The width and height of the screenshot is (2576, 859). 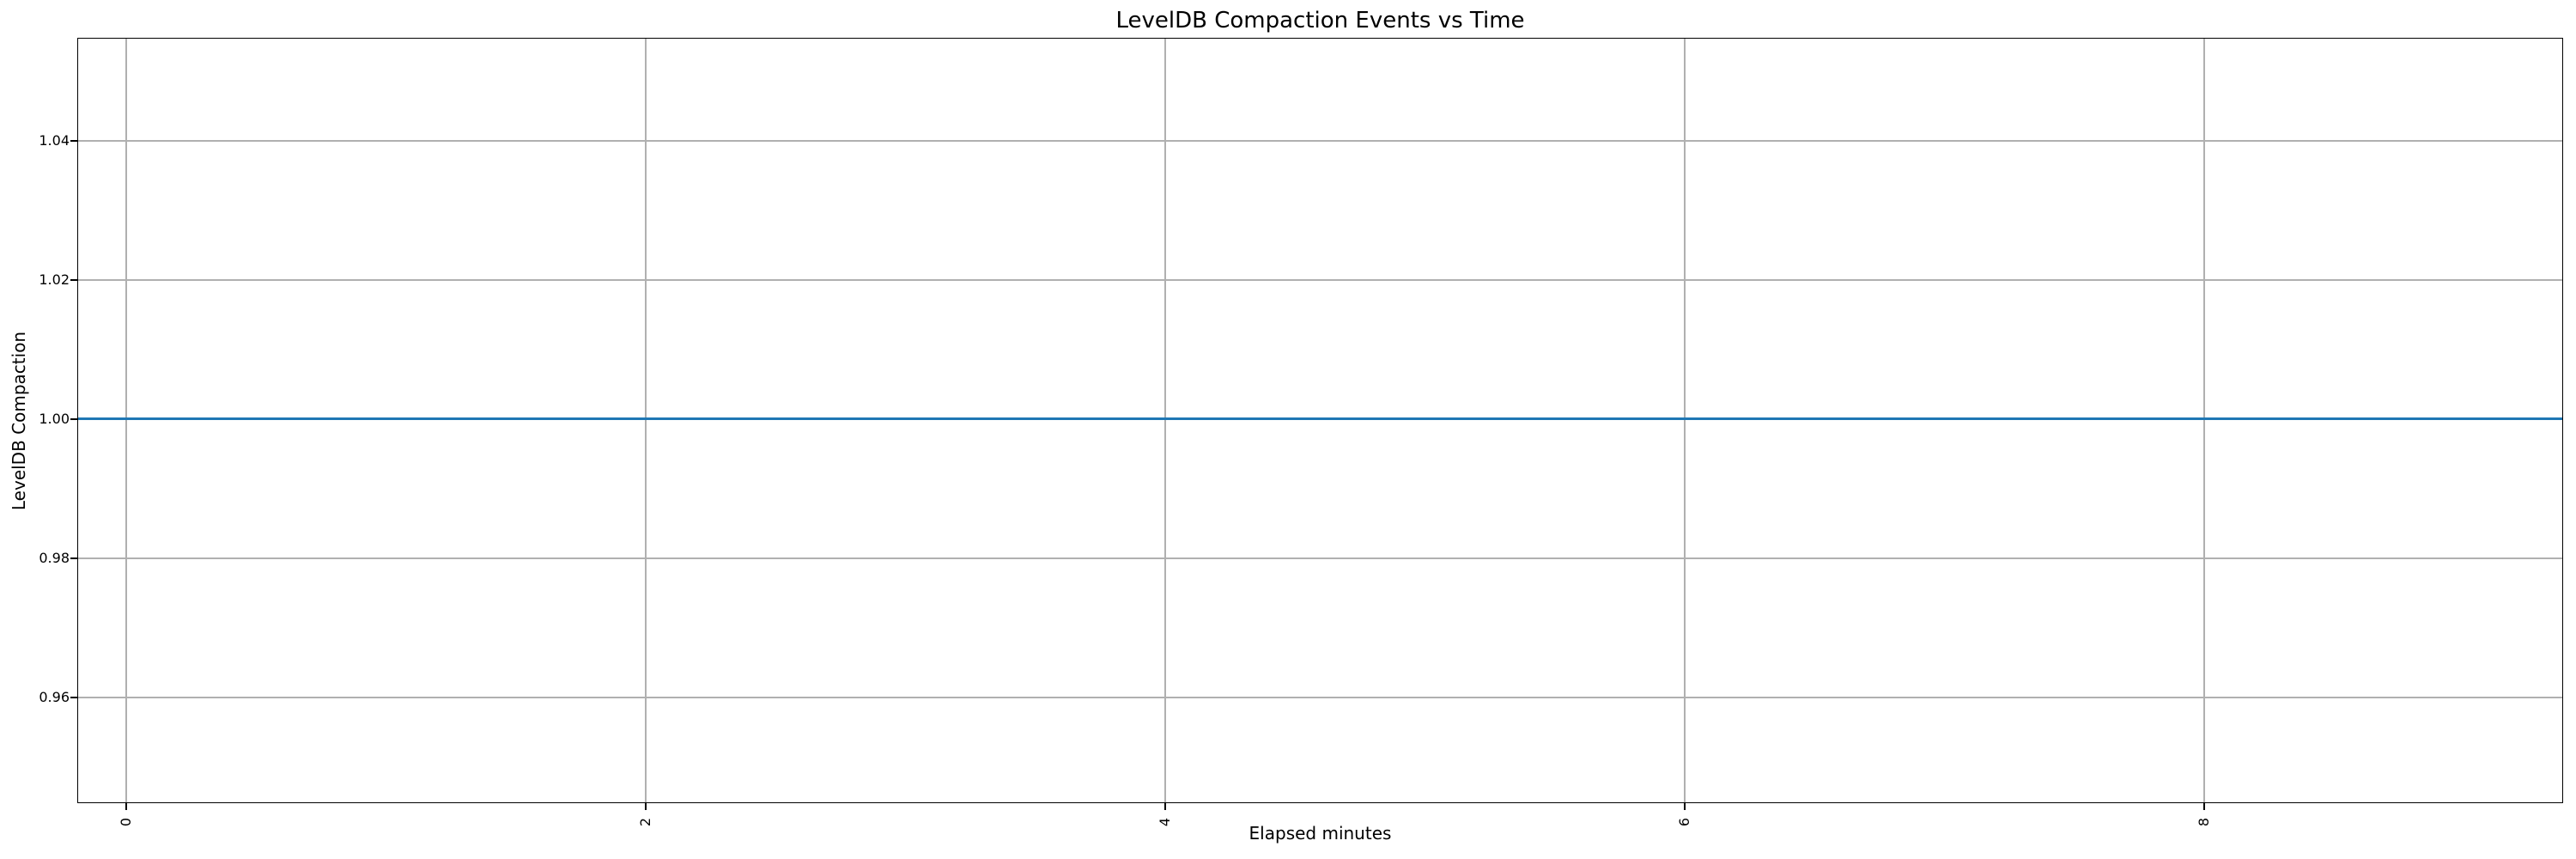 I want to click on y-tick-label: 0.96, so click(x=55, y=697).